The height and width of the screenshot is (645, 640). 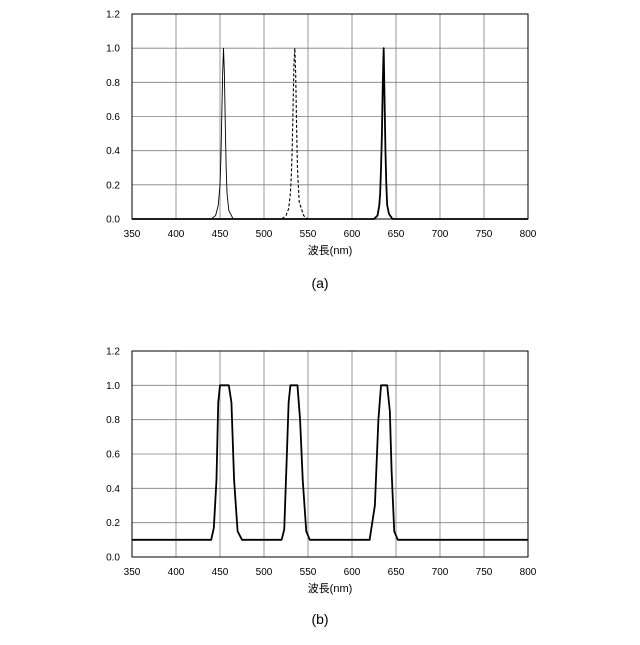 I want to click on panel-label: (b), so click(x=319, y=619).